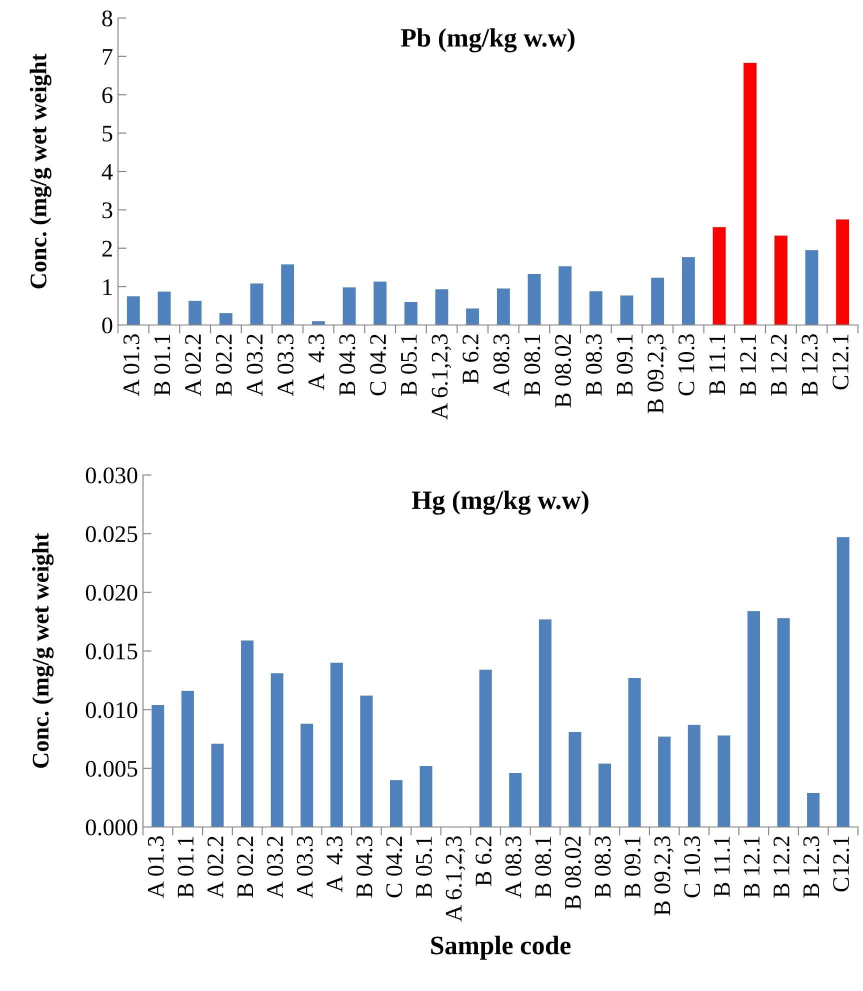 This screenshot has height=991, width=863. What do you see at coordinates (107, 18) in the screenshot?
I see `y-tick-label: 8` at bounding box center [107, 18].